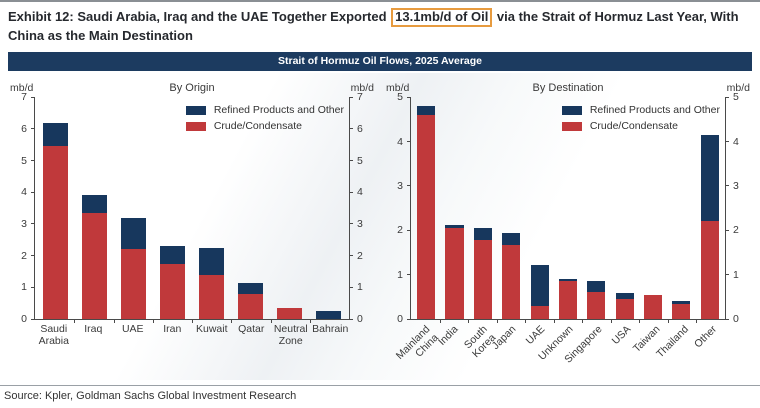 This screenshot has width=760, height=408. I want to click on x-category-label: Saudi Arabia, so click(53, 335).